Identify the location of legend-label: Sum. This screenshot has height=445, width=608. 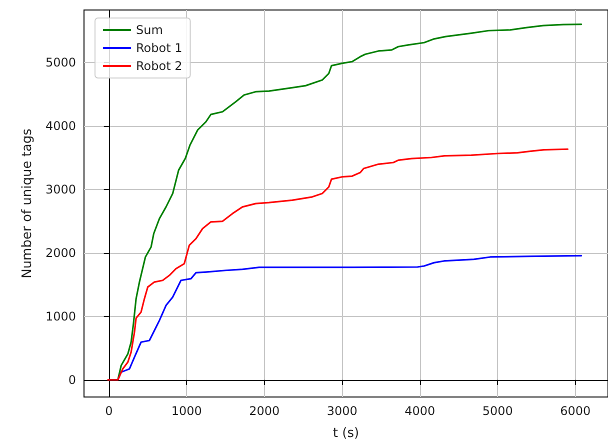
(149, 30).